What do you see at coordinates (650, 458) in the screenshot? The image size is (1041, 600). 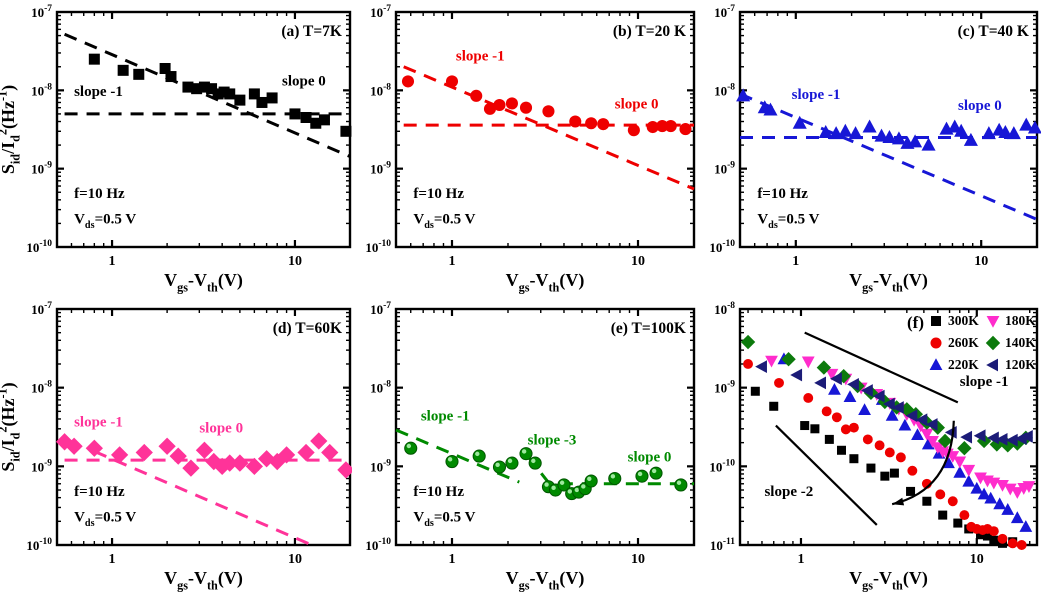 I see `annotation: slope 0` at bounding box center [650, 458].